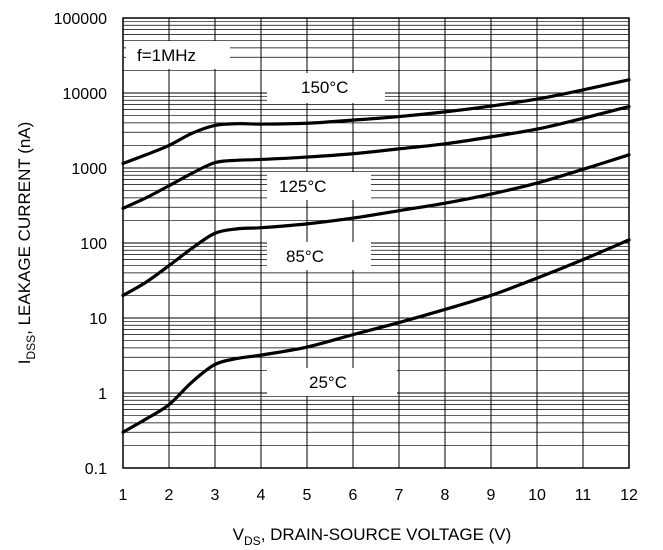  What do you see at coordinates (378, 495) in the screenshot?
I see `x-tick-labels: 1 2 3 4 5 6 7 8 9 10 11 12` at bounding box center [378, 495].